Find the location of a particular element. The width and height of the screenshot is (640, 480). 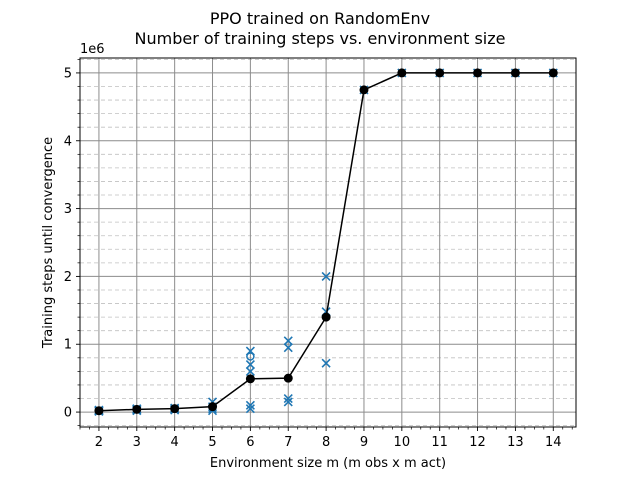

x-axis-label: Environment size m (m obs x m act) is located at coordinates (328, 463).